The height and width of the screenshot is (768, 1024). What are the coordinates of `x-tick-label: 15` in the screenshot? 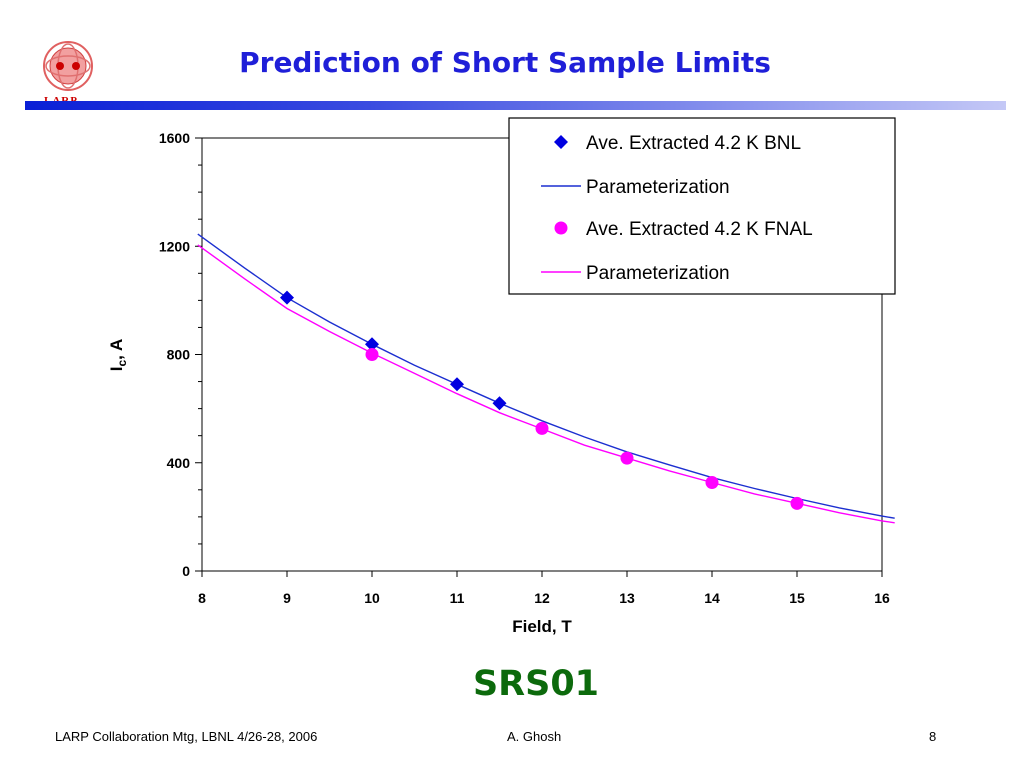 It's located at (797, 598).